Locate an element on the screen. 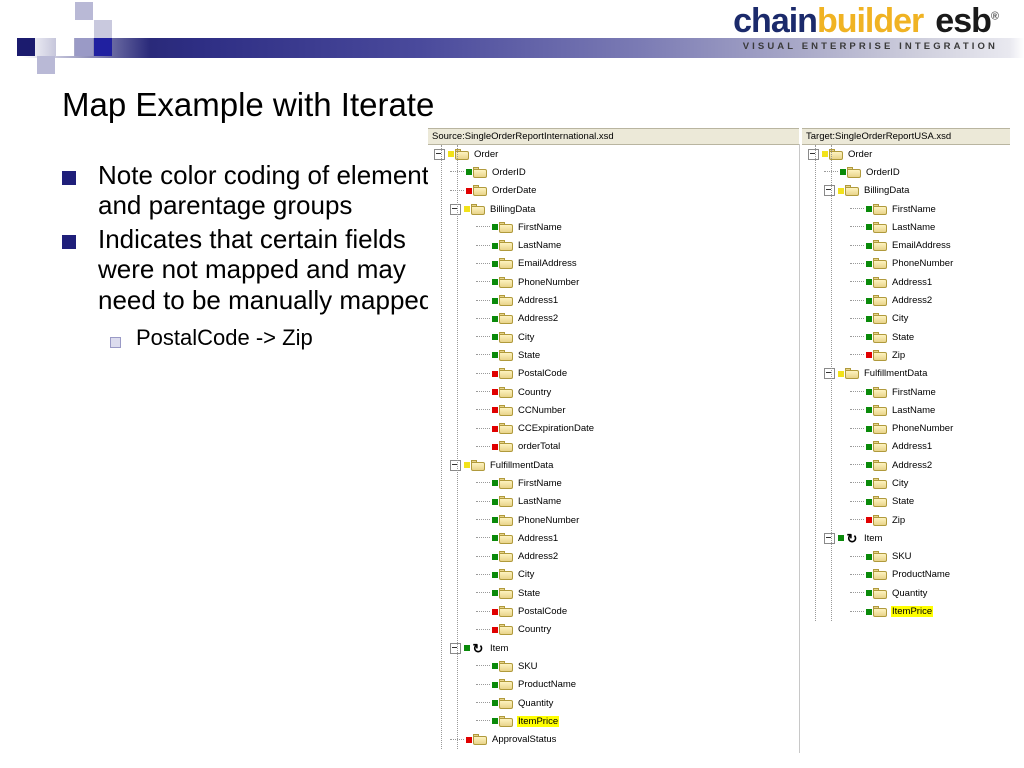 Image resolution: width=1024 pixels, height=768 pixels. tree-node-label: ProductName is located at coordinates (921, 575).